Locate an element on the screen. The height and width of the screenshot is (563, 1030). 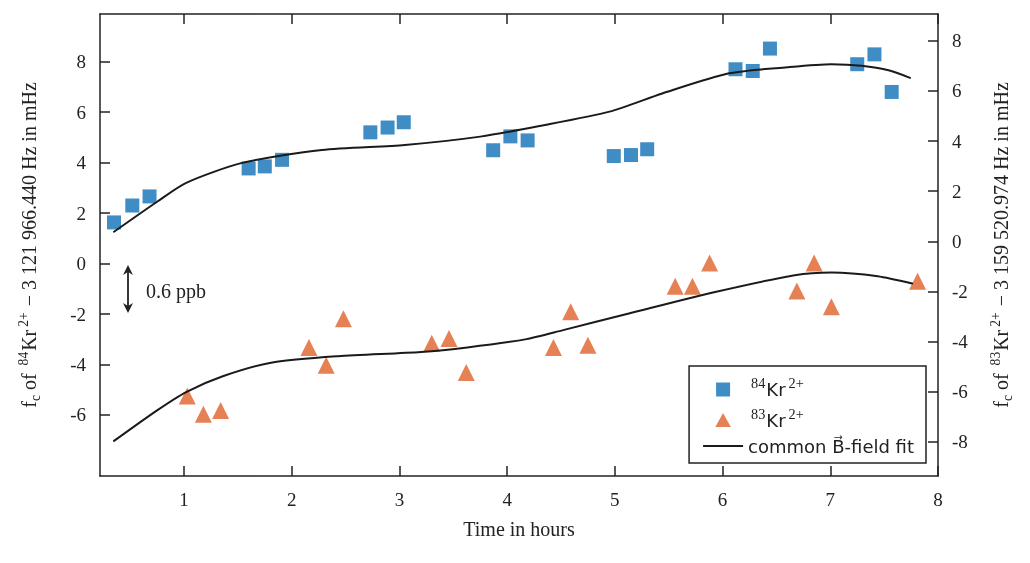
x-tick-label: 8 is located at coordinates (938, 499).